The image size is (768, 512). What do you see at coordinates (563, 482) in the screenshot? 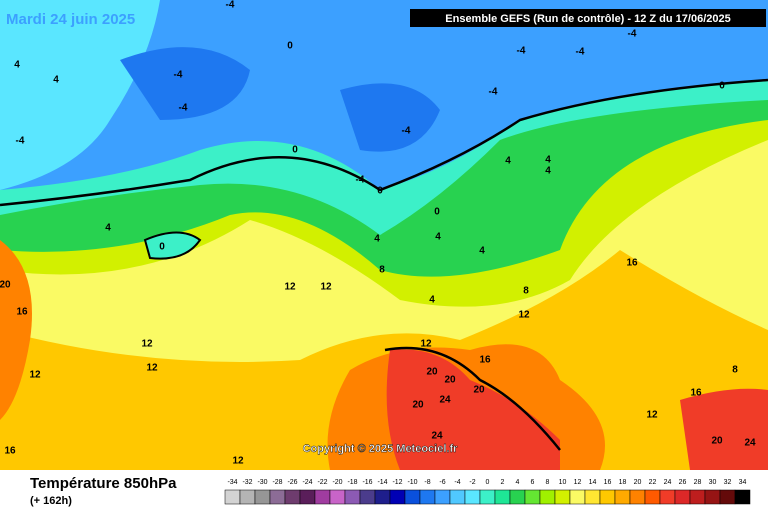
I see `legend-tick-label: 10` at bounding box center [563, 482].